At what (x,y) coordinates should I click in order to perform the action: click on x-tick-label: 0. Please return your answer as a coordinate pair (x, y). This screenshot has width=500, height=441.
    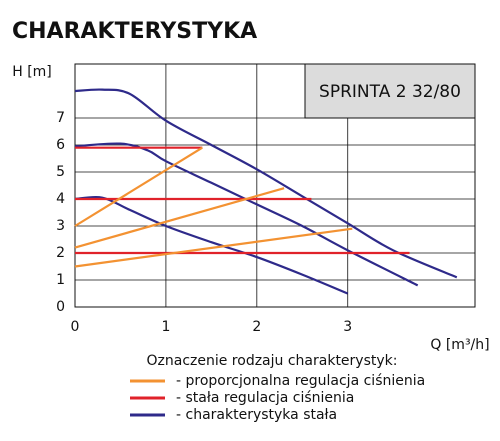
    Looking at the image, I should click on (75, 327).